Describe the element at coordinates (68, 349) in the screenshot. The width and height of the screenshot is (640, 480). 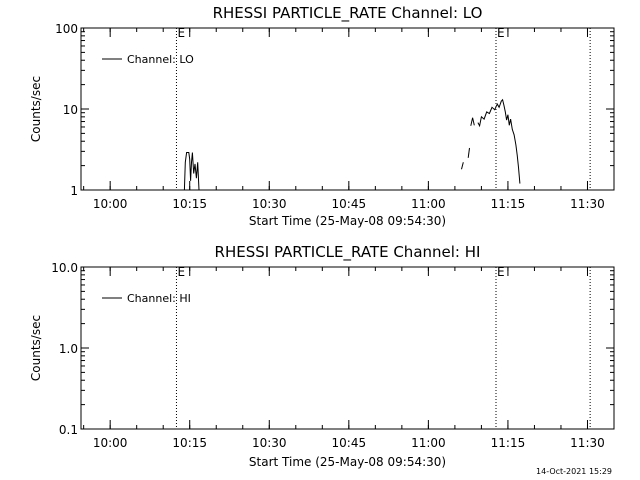
I see `y-tick-label: 1.0` at that location.